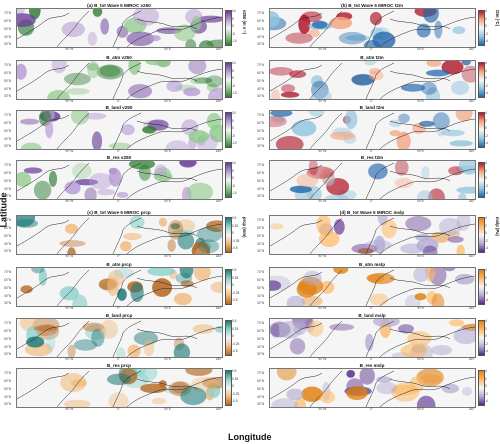 Image resolution: width=500 pixels, height=444 pixels. What do you see at coordinates (486, 328) in the screenshot?
I see `colorbar-tick: 2` at bounding box center [486, 328].